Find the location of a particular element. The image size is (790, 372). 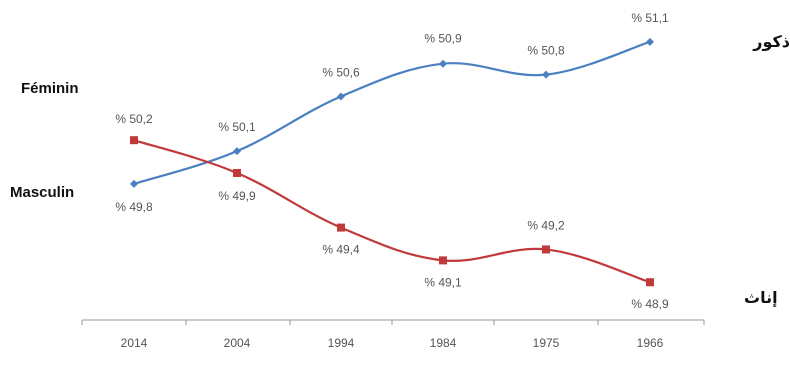

feminin-label: Féminin is located at coordinates (50, 88).